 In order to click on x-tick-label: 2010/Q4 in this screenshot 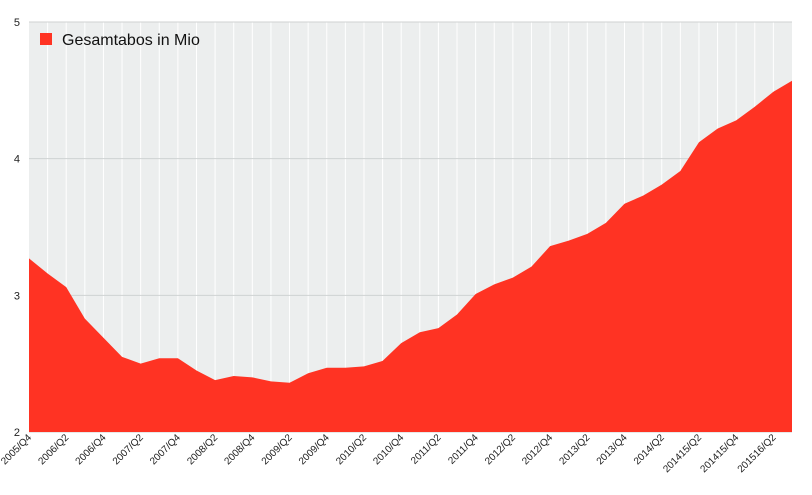, I will do `click(388, 449)`.